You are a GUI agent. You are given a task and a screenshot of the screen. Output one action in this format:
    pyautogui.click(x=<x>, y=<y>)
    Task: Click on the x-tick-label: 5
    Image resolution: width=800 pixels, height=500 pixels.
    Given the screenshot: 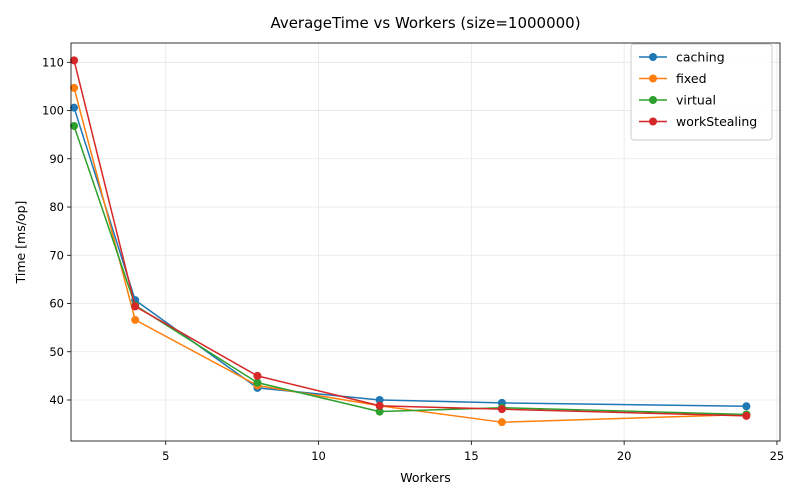 What is the action you would take?
    pyautogui.click(x=165, y=456)
    